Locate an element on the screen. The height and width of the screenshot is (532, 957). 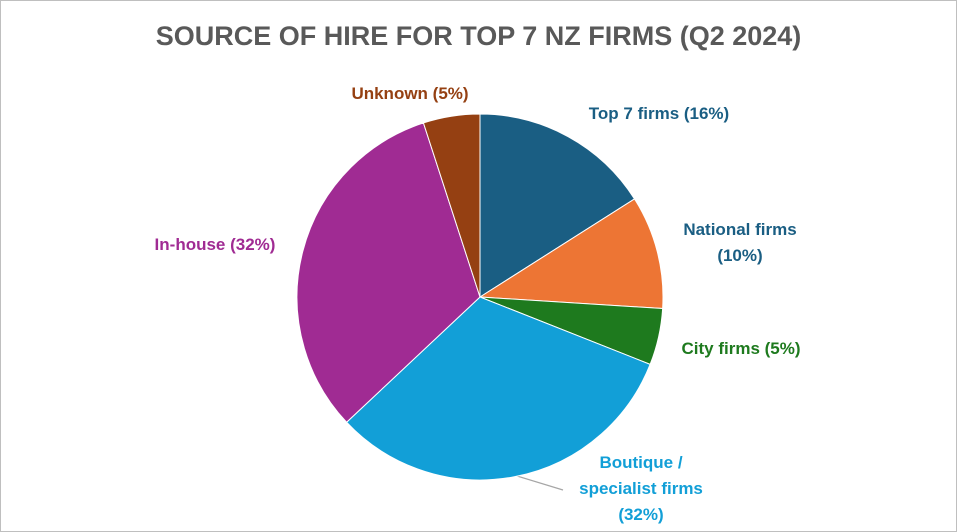
data-label: Boutique / specialist firms (32%) is located at coordinates (641, 488).